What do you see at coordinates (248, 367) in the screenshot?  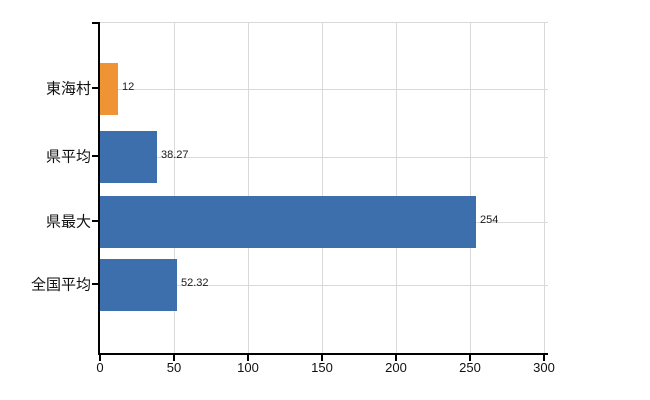 I see `x-tick-label: 100` at bounding box center [248, 367].